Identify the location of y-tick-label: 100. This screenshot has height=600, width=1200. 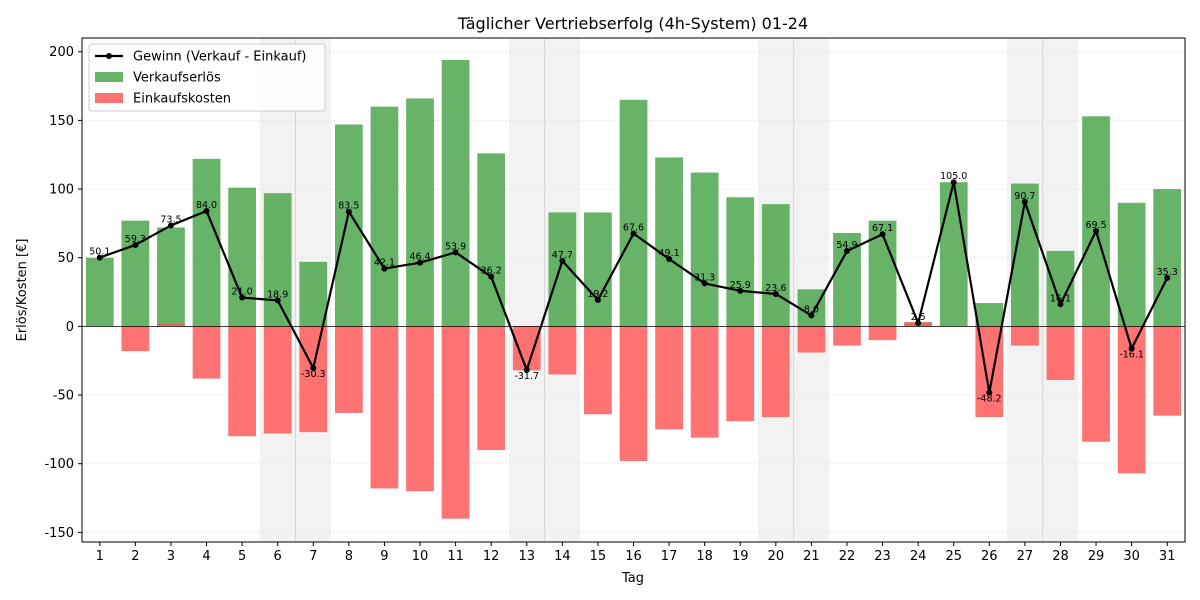
(61, 190).